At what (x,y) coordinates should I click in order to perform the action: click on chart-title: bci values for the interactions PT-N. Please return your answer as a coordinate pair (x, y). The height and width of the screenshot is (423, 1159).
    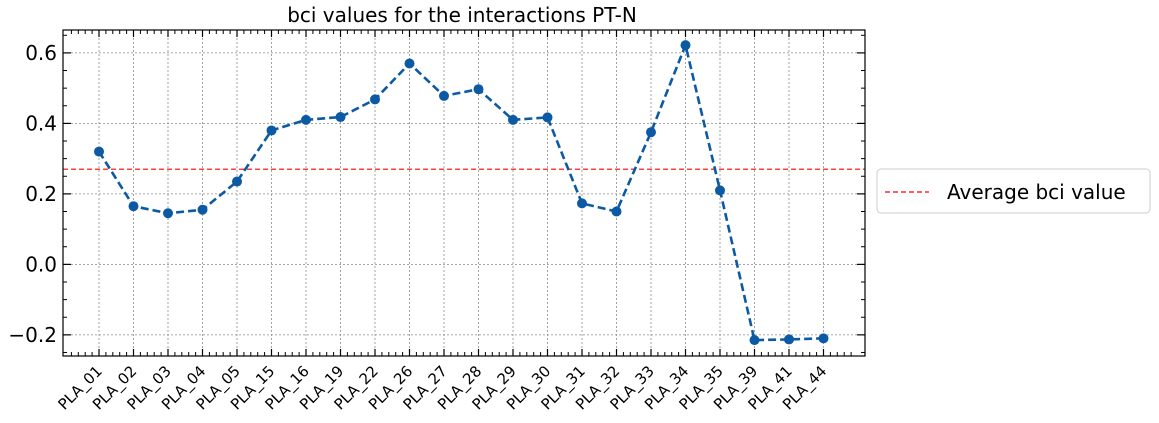
    Looking at the image, I should click on (462, 15).